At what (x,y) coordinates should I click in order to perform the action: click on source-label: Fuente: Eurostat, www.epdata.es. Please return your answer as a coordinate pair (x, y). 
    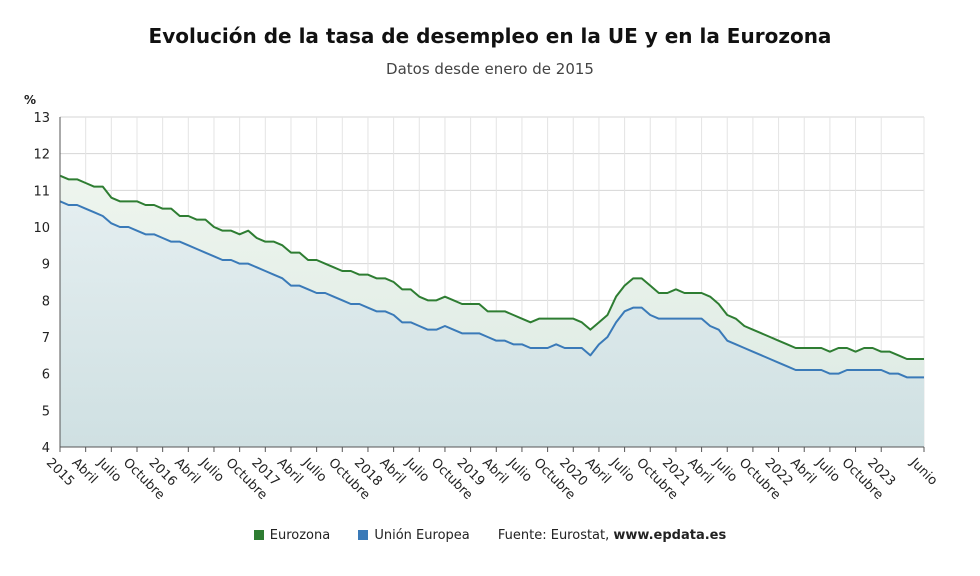
    Looking at the image, I should click on (612, 535).